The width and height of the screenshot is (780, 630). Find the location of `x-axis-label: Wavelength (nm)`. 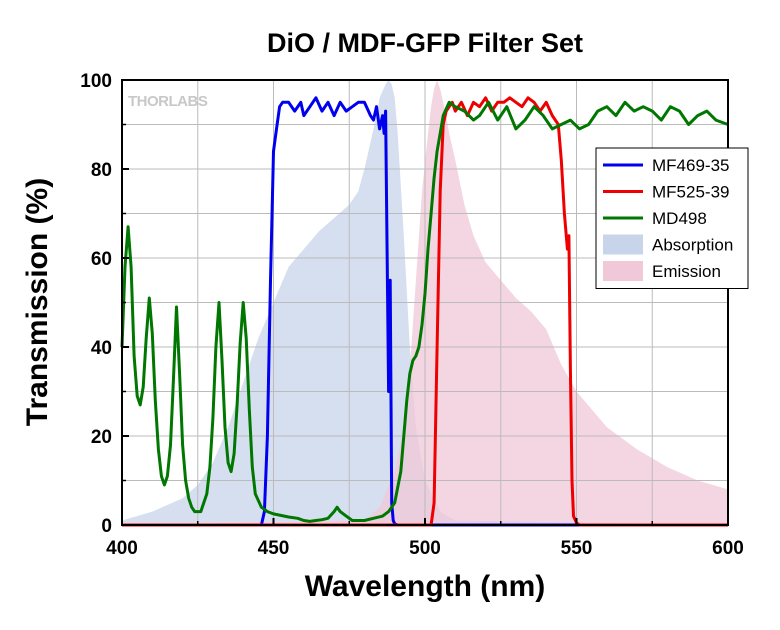

x-axis-label: Wavelength (nm) is located at coordinates (425, 586).